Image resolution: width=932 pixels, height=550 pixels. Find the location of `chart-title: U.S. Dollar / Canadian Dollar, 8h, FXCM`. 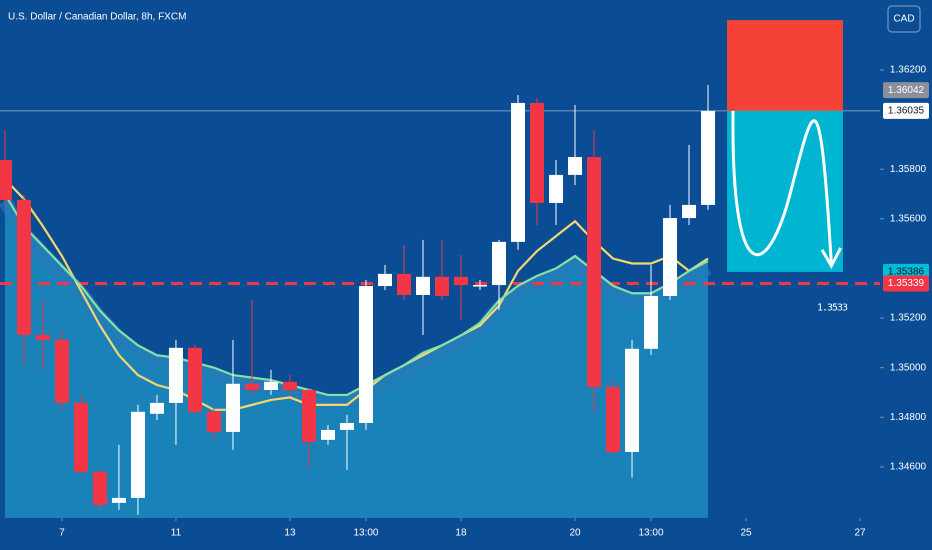

chart-title: U.S. Dollar / Canadian Dollar, 8h, FXCM is located at coordinates (97, 17).